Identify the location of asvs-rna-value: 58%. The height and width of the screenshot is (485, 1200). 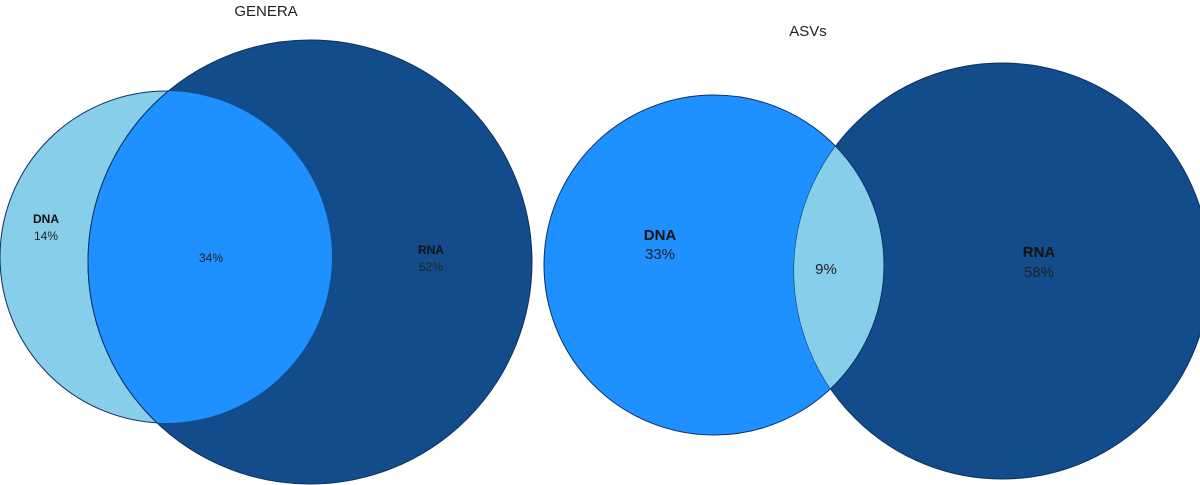
(1039, 272).